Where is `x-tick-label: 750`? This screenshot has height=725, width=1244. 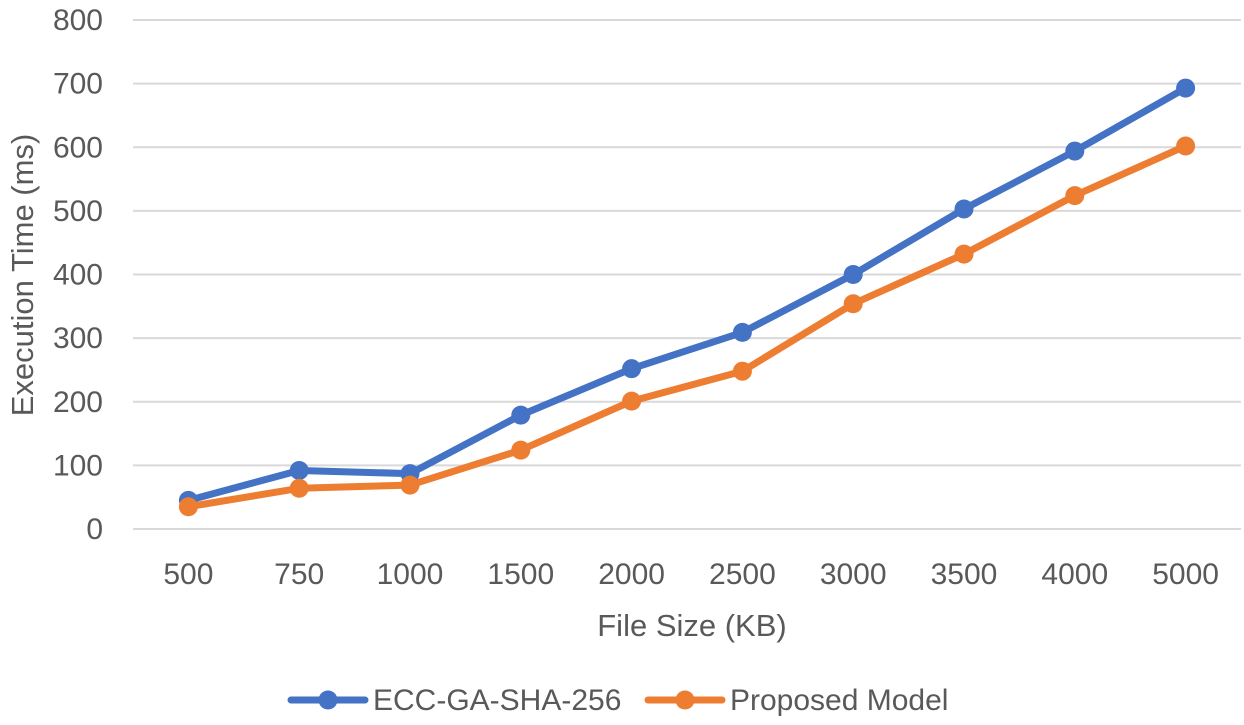
x-tick-label: 750 is located at coordinates (299, 574).